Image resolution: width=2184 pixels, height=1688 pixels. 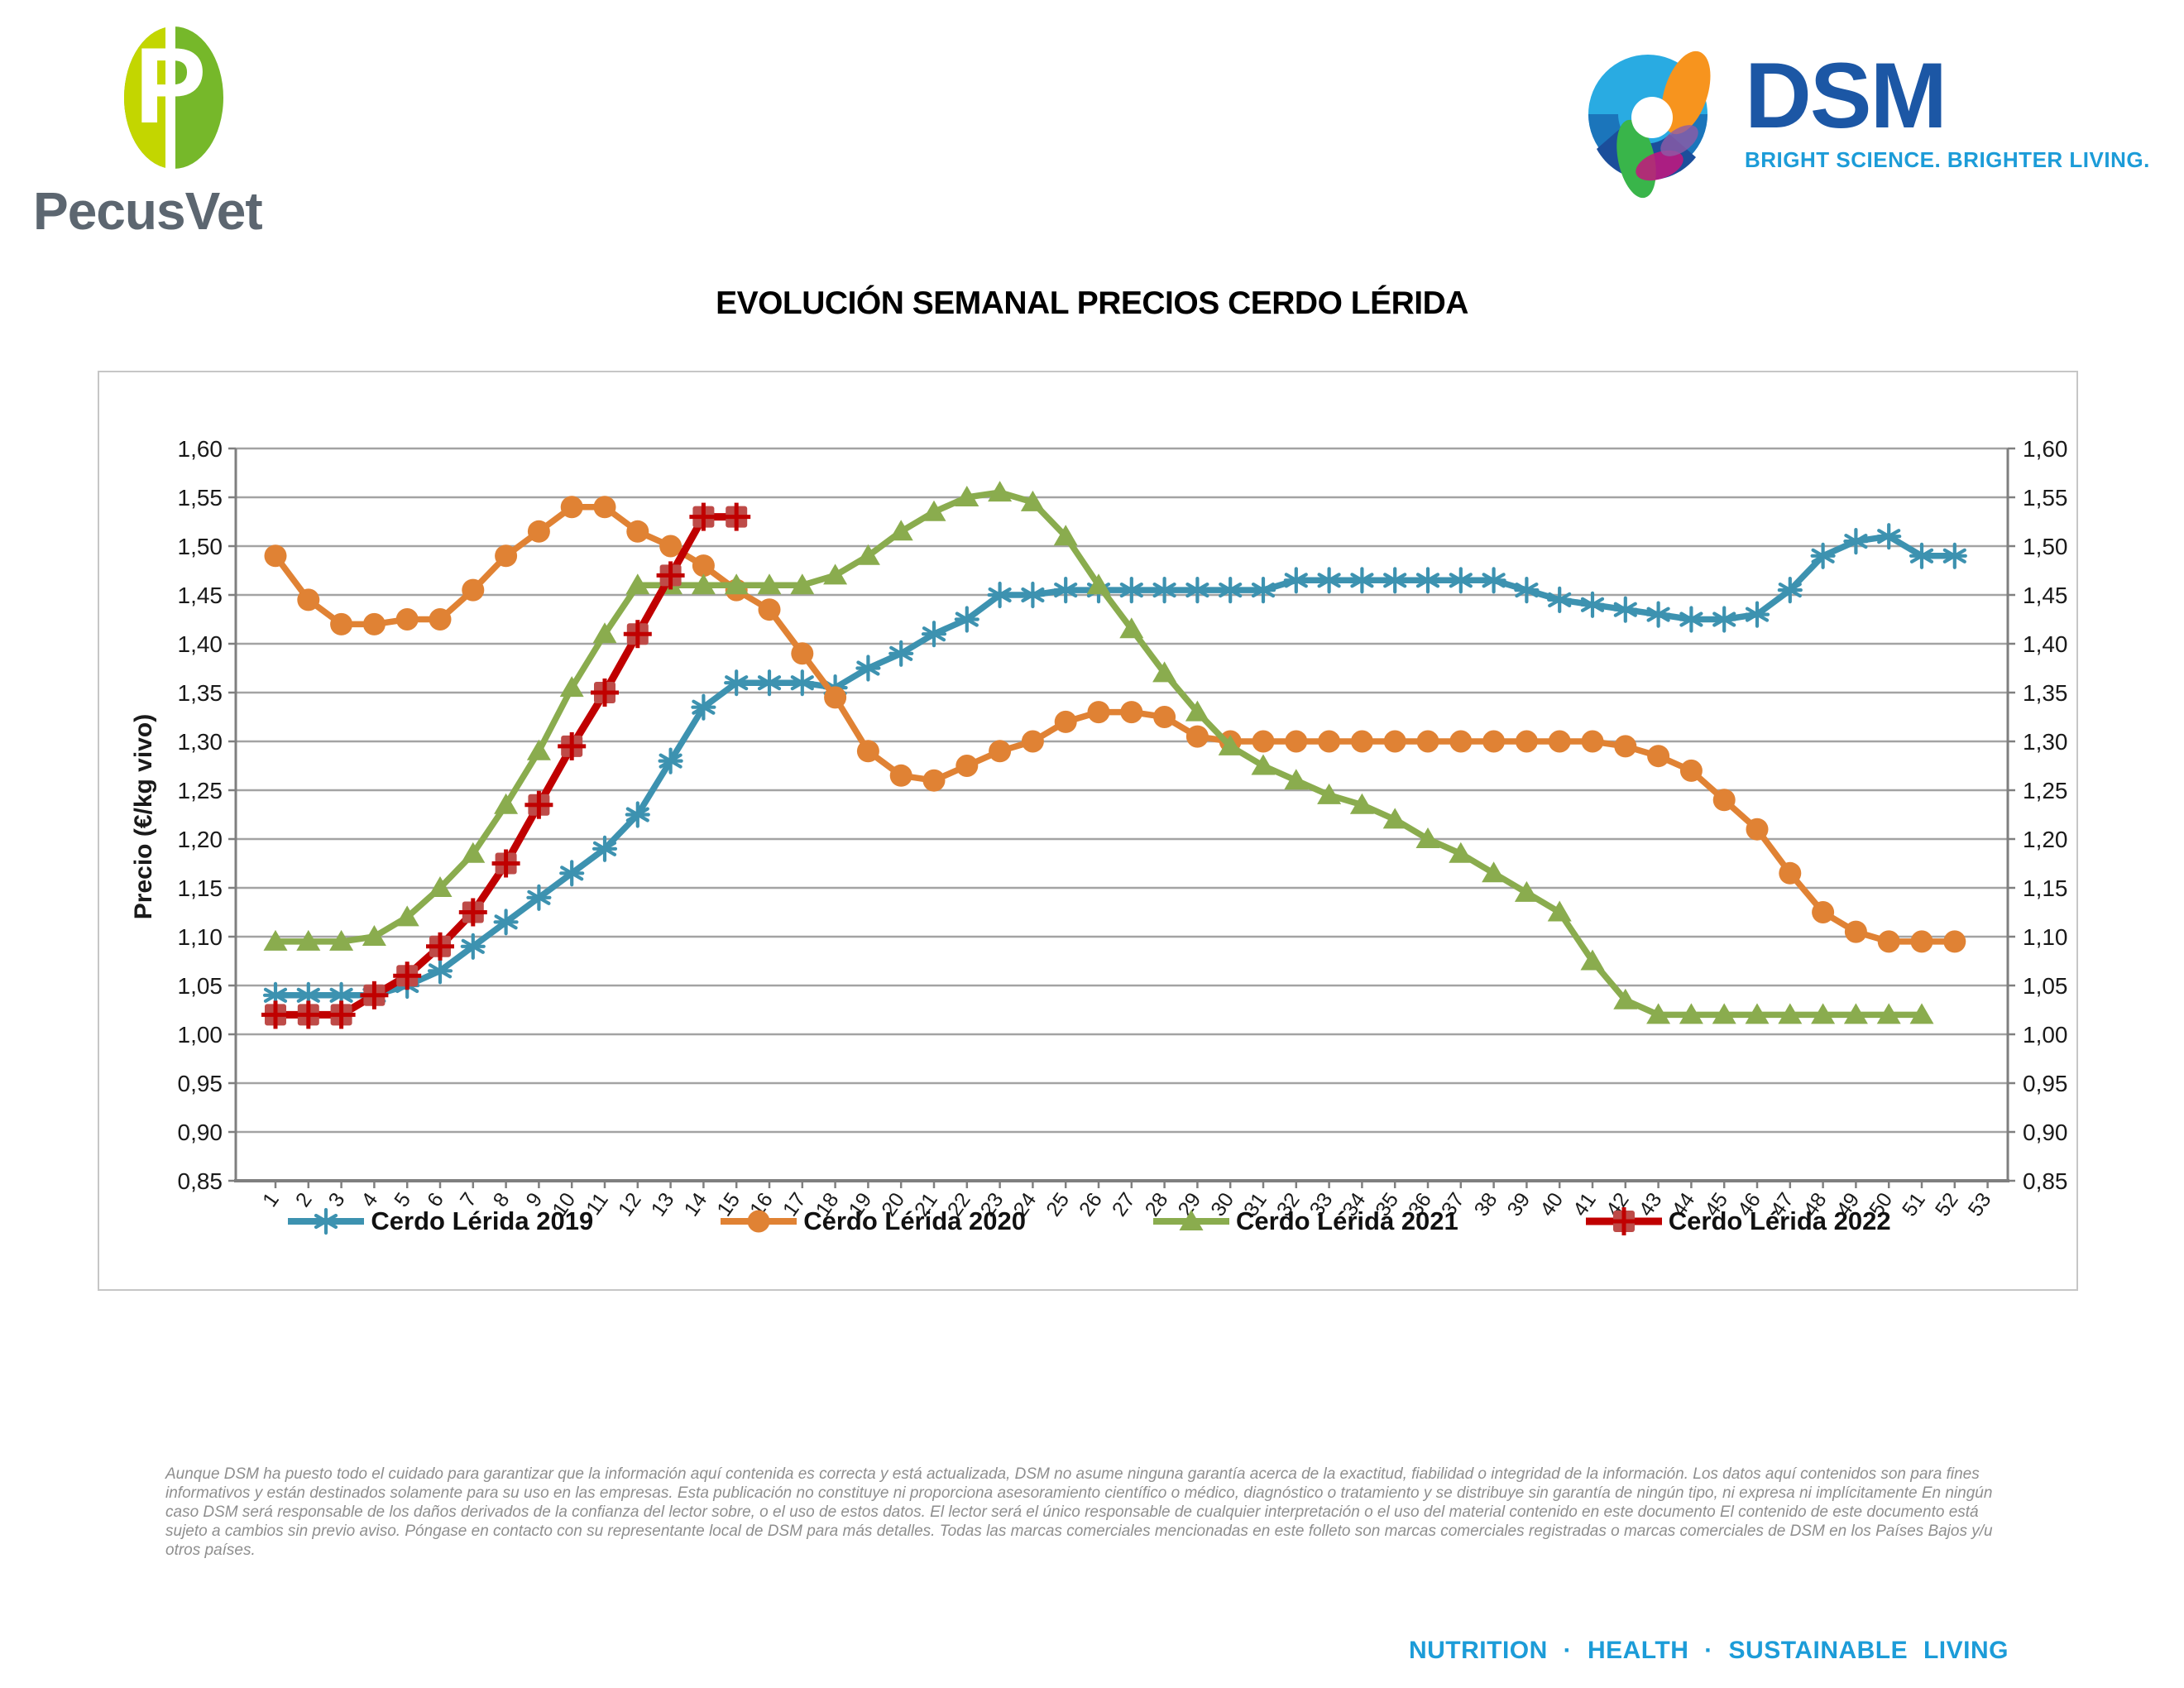 I want to click on legend-item-cerdo-l-rida-2021: Cerdo Lérida 2021, so click(x=1304, y=1221).